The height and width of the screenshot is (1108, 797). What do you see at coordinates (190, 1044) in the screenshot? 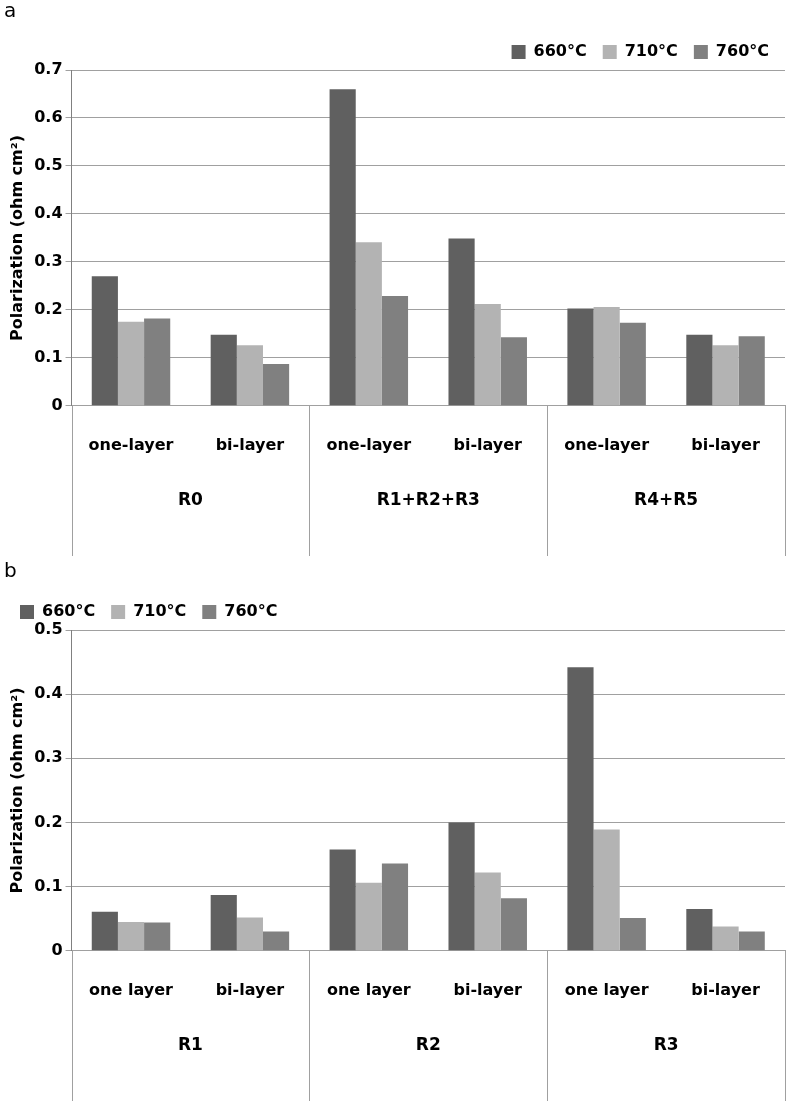
I see `text: R1` at bounding box center [190, 1044].